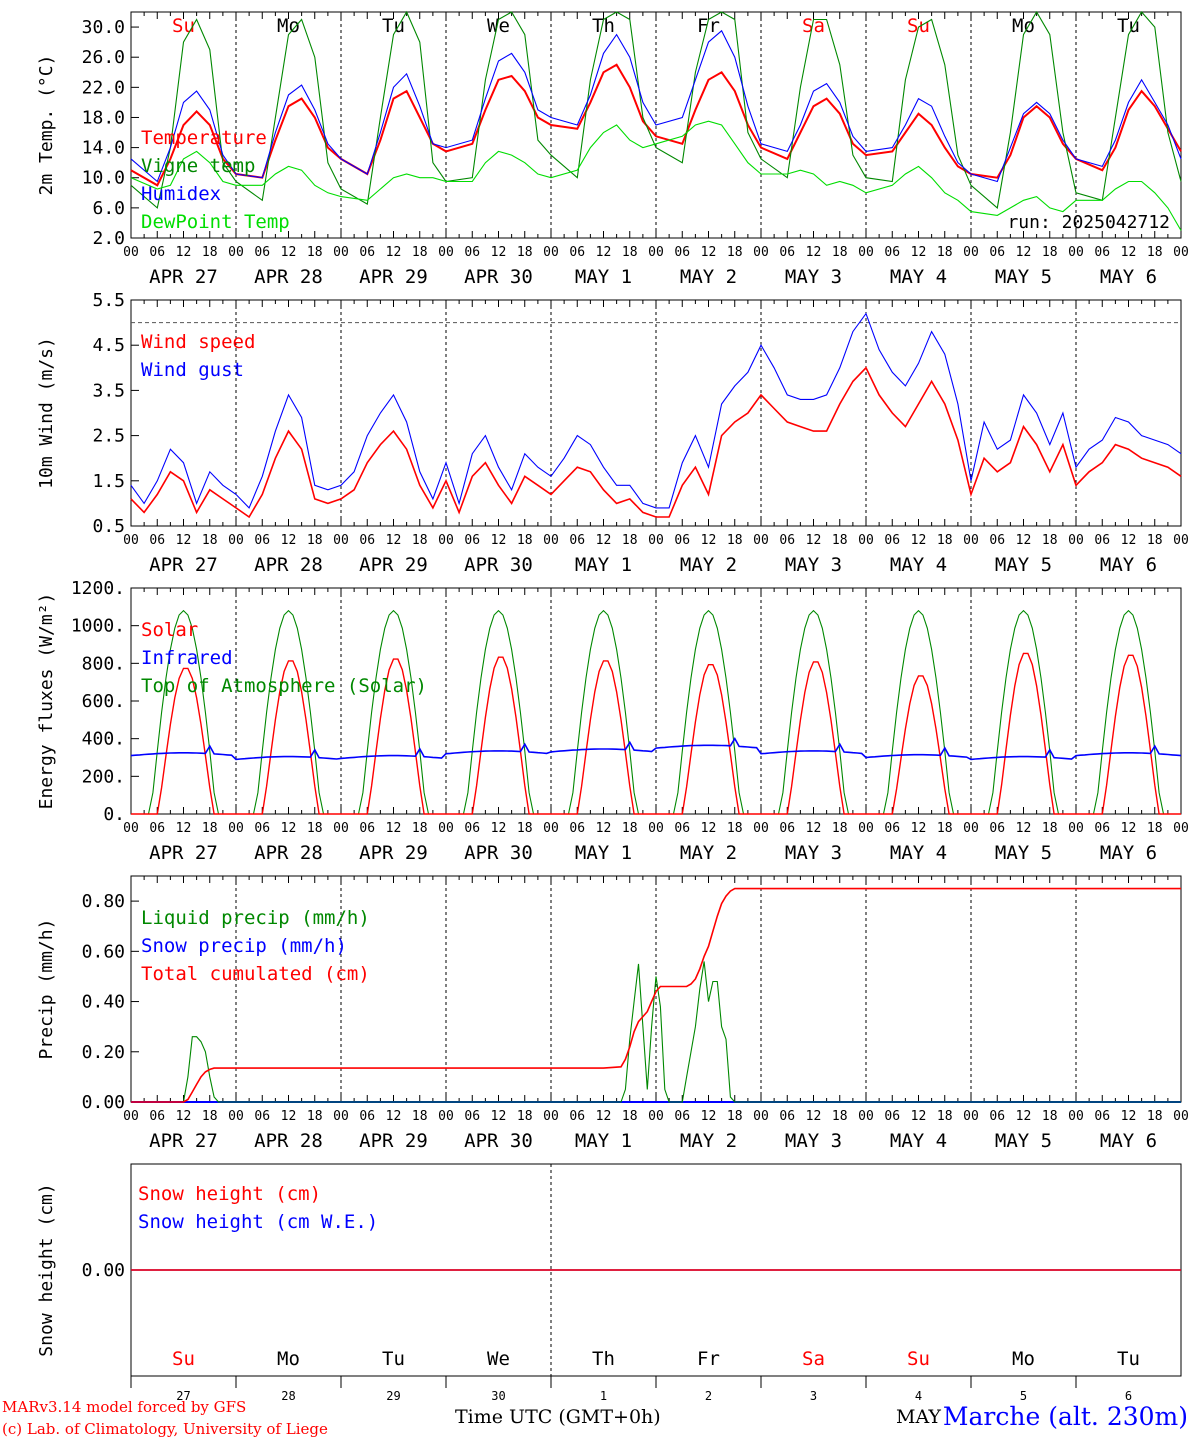 This screenshot has height=1440, width=1194. I want to click on y-axis-label: Energy fluxes (W/m²), so click(46, 701).